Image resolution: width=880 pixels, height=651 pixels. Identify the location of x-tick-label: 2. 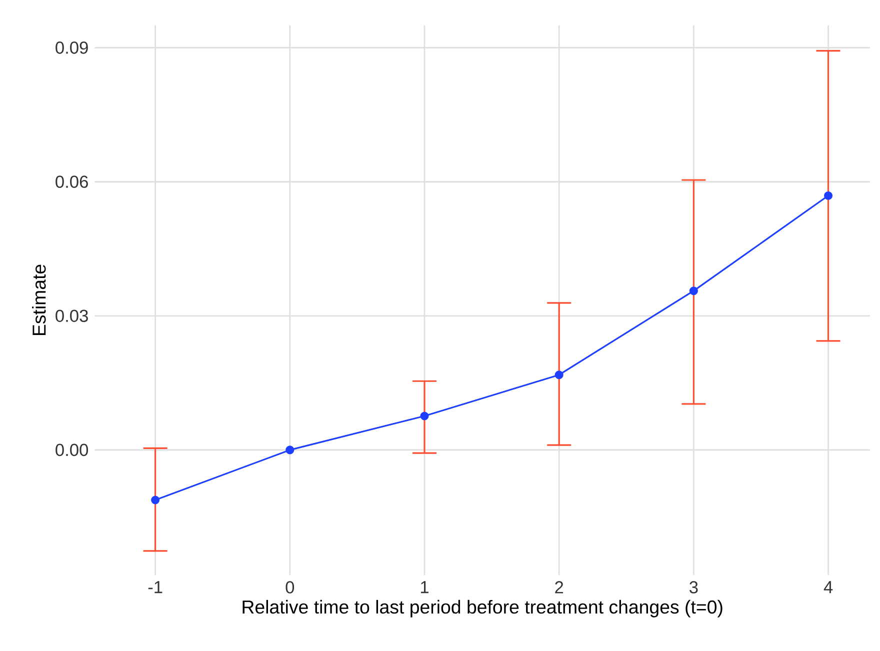
(559, 587).